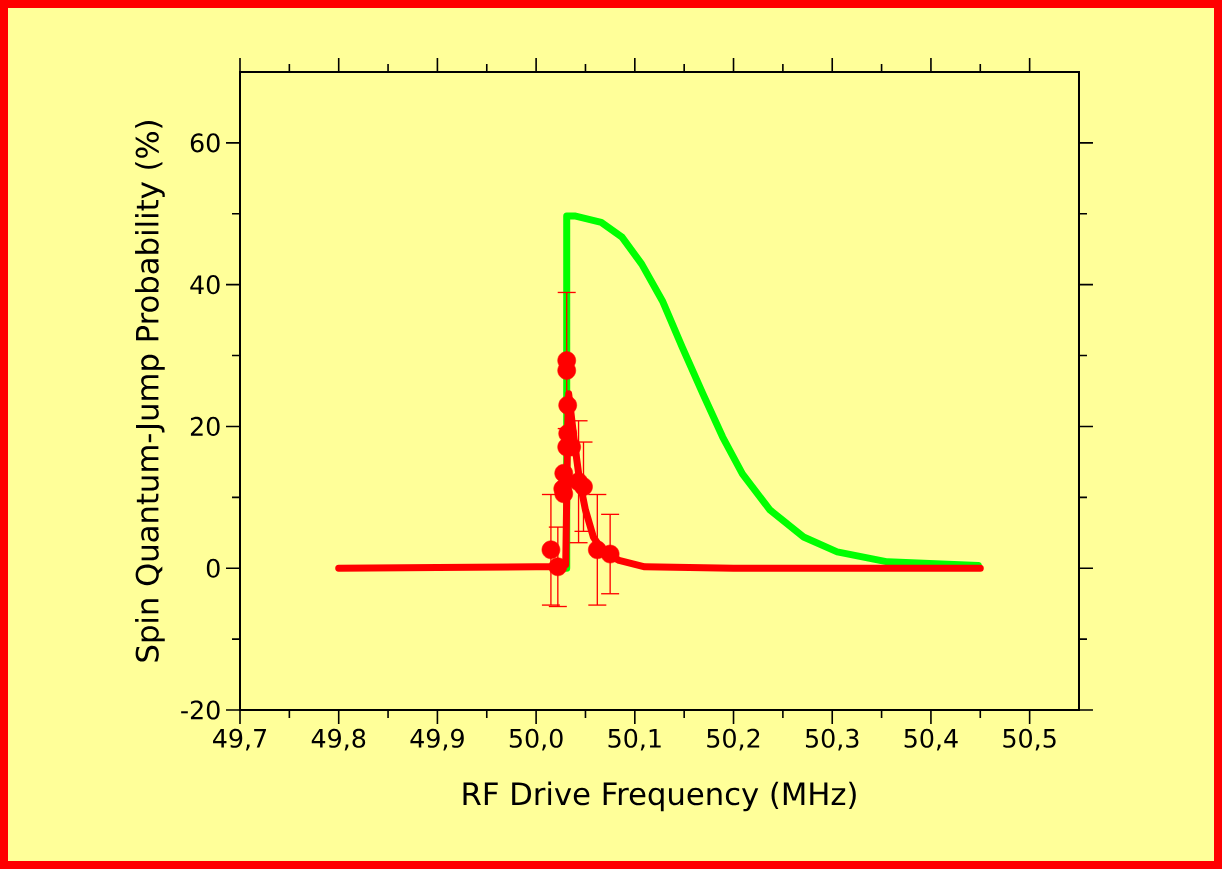 Image resolution: width=1222 pixels, height=869 pixels. Describe the element at coordinates (634, 739) in the screenshot. I see `x-tick-label: 50,1` at that location.